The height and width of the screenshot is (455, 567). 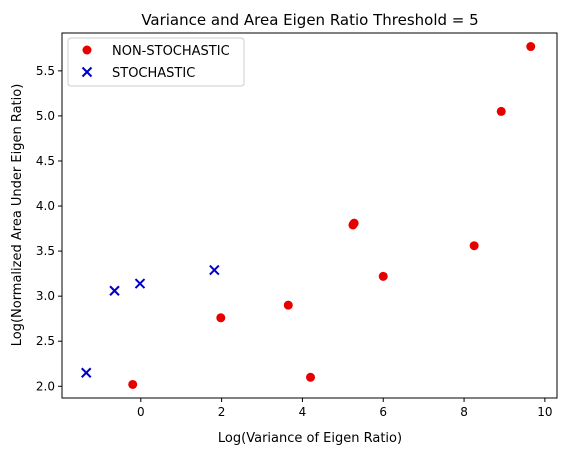 I want to click on y-tick-label: 3.5, so click(x=45, y=251).